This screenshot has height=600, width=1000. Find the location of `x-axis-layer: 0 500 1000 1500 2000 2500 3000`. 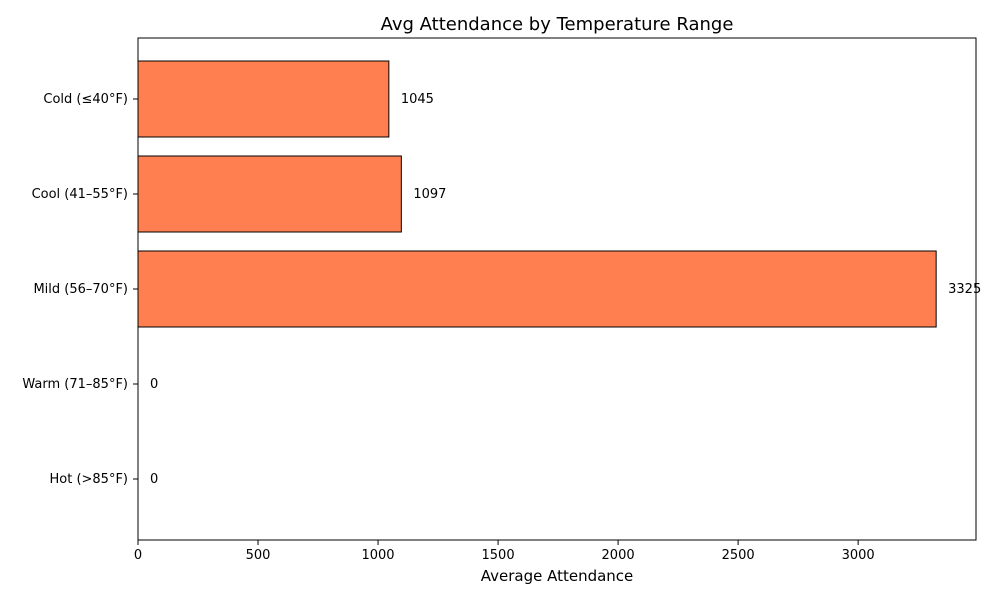

x-axis-layer: 0 500 1000 1500 2000 2500 3000 is located at coordinates (504, 551).